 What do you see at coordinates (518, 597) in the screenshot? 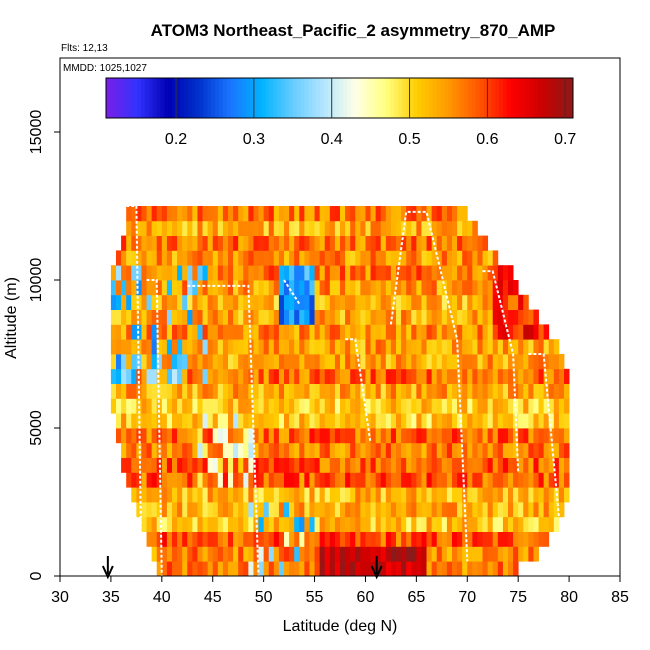
I see `x-tick-label: 75` at bounding box center [518, 597].